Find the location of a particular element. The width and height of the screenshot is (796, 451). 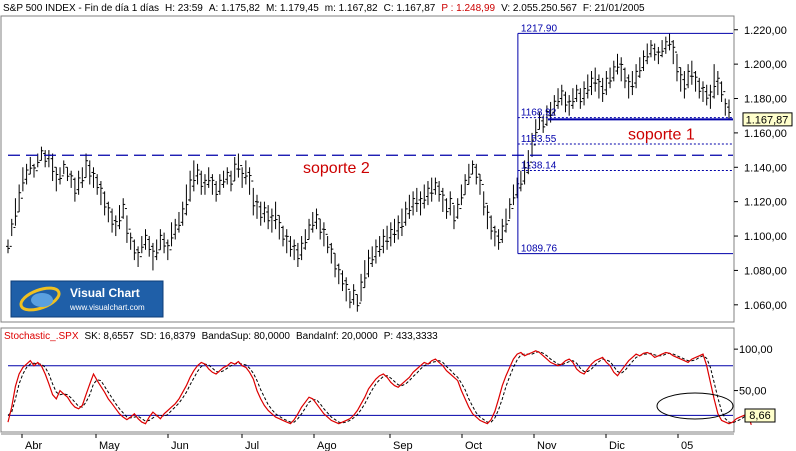

price-axis-label: 1.160,00 is located at coordinates (765, 134).